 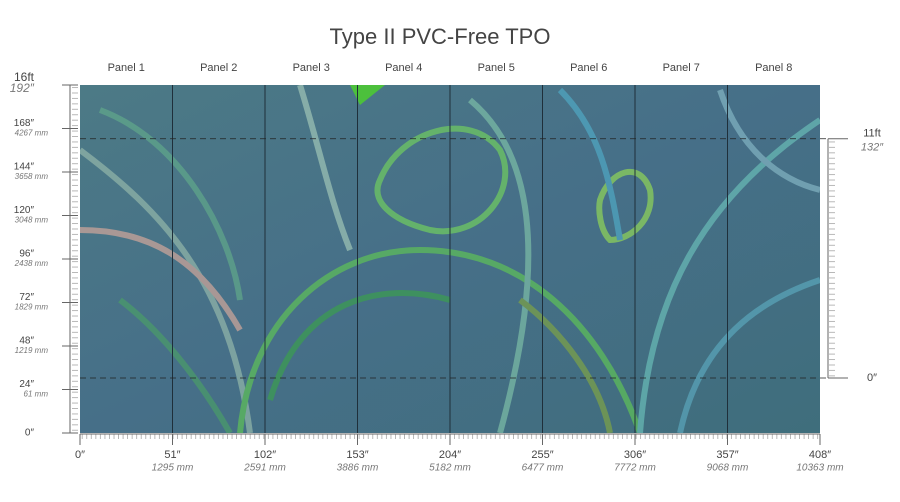 I want to click on left-tick-label: 24″, so click(x=26, y=384).